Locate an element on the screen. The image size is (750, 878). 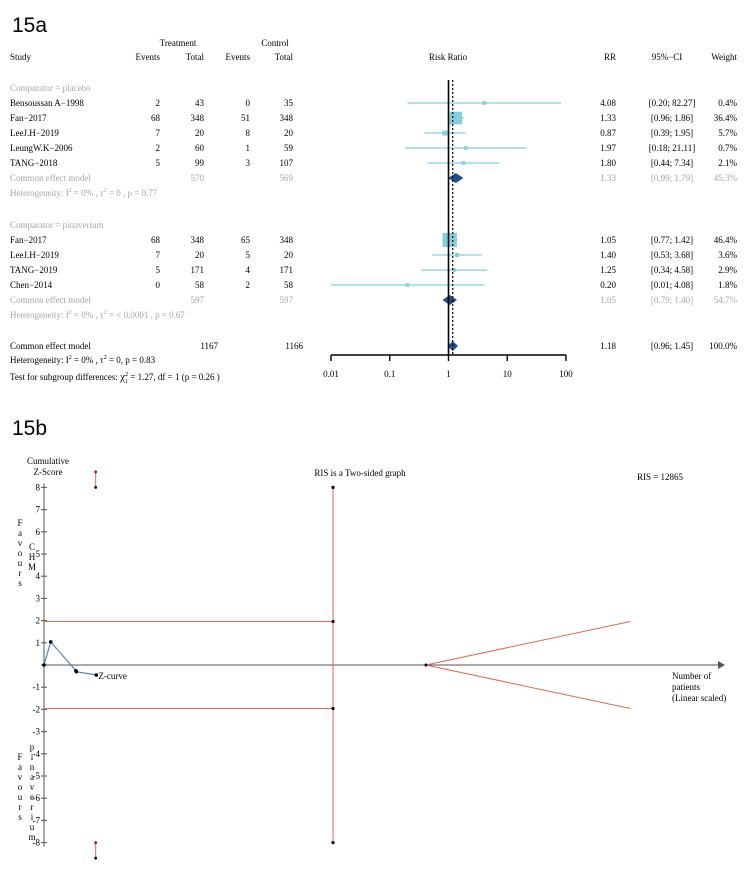
study-name: Fan−2017 is located at coordinates (28, 118).